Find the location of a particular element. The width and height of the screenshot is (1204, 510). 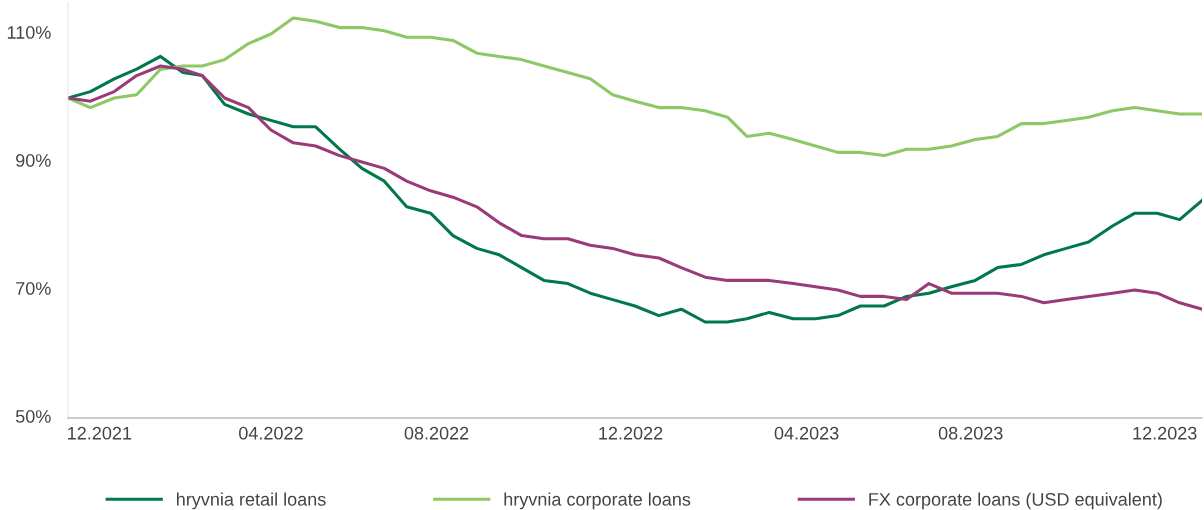

x-tick-label: 04.2023 is located at coordinates (806, 433).